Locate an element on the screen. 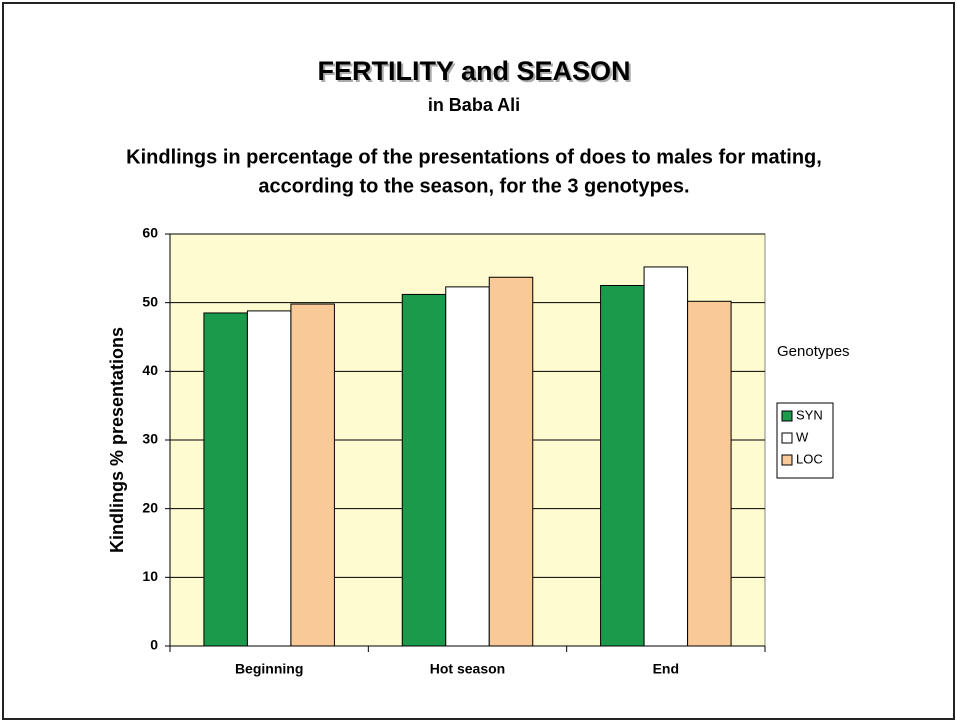 This screenshot has width=957, height=722. chart-subtitle: in Baba Ali is located at coordinates (474, 105).